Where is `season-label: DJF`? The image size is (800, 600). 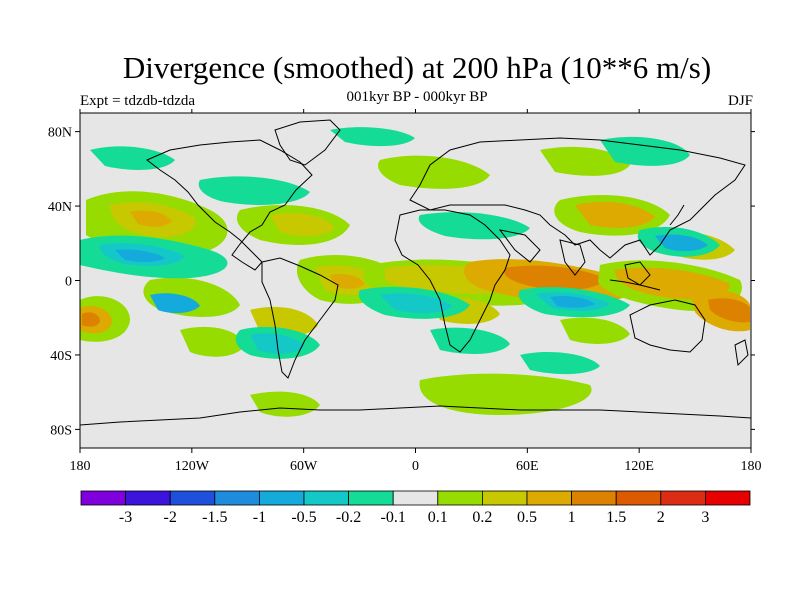
season-label: DJF is located at coordinates (740, 101).